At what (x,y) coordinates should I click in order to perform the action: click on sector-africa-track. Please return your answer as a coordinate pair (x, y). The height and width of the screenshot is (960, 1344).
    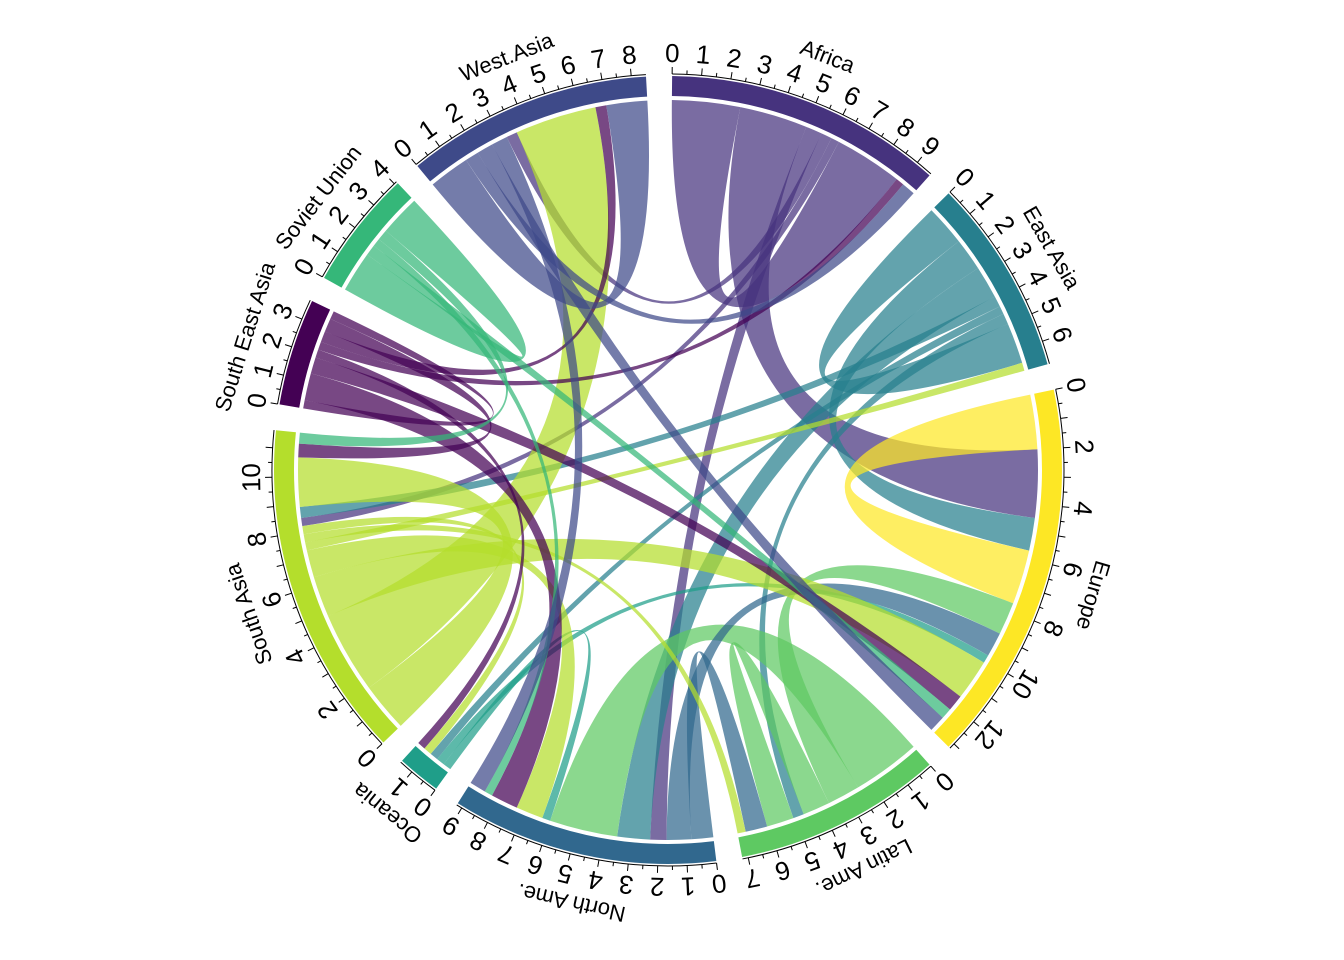
    Looking at the image, I should click on (800, 133).